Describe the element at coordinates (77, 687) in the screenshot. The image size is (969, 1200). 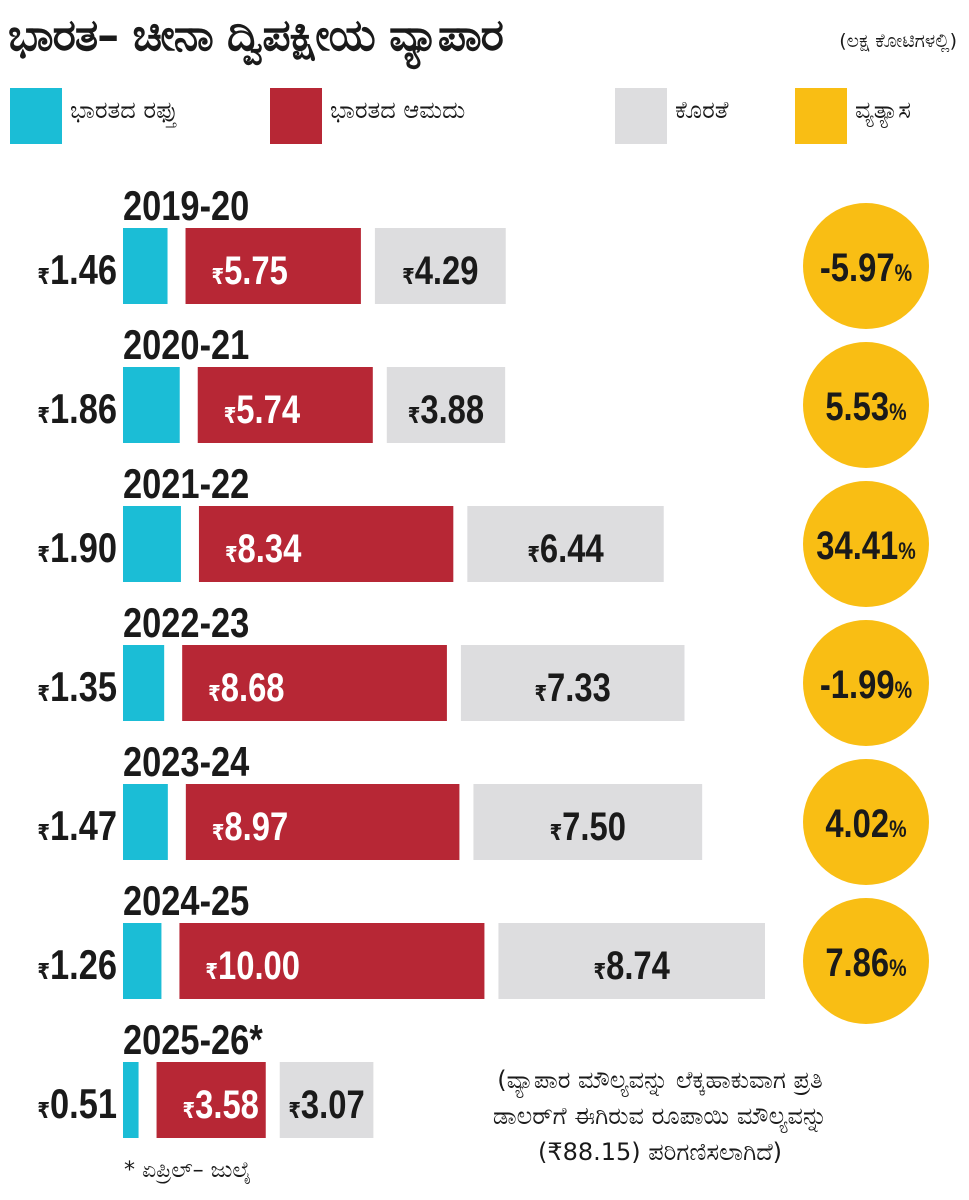
I see `label-exports: ₹1.35` at that location.